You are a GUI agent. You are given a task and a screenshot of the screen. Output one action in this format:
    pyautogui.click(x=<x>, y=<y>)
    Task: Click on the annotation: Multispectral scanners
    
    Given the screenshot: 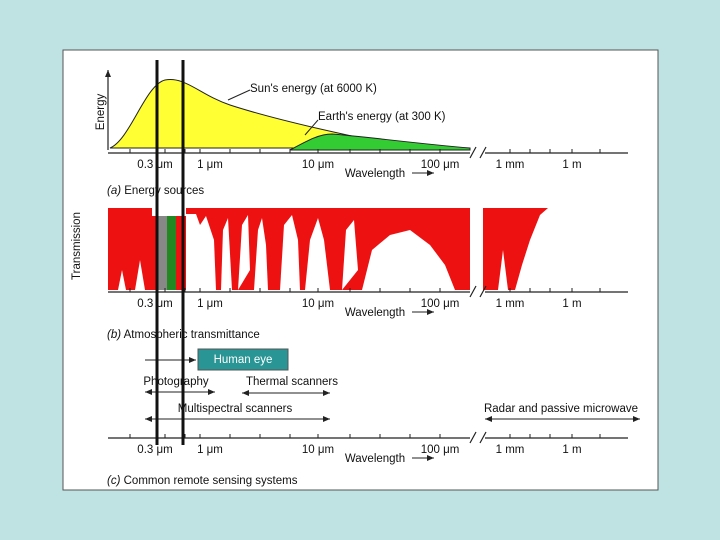 What is the action you would take?
    pyautogui.click(x=235, y=409)
    